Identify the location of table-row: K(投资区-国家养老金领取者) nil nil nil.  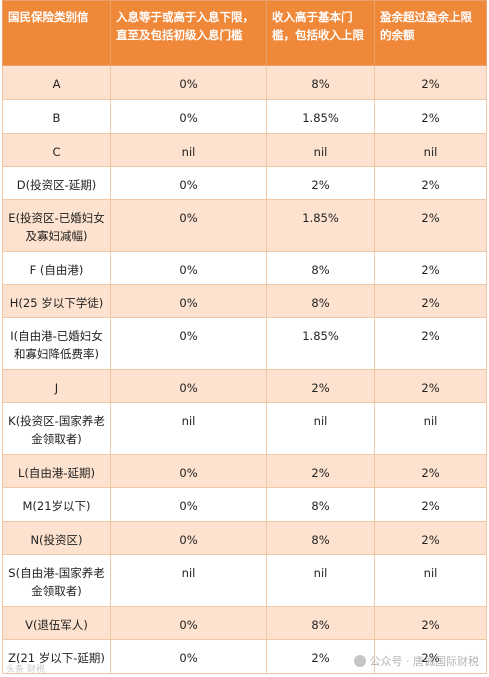
(244, 428).